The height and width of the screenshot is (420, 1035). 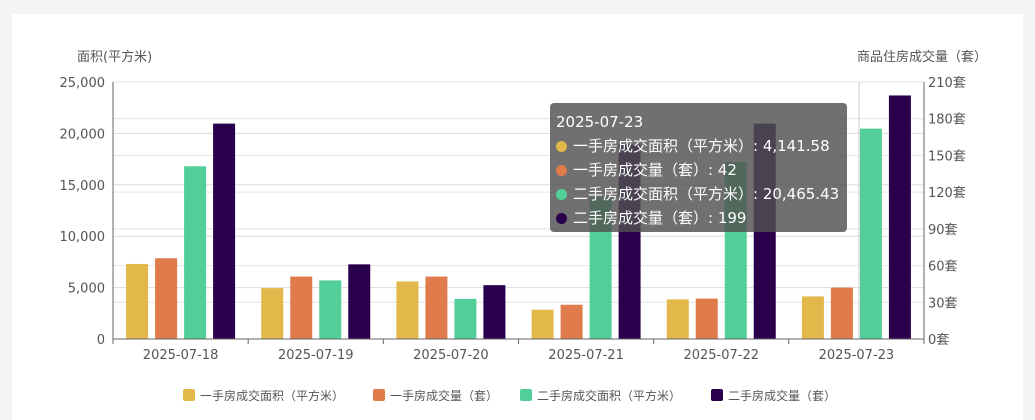 I want to click on x-tick-label: 2025-07-21, so click(x=586, y=355).